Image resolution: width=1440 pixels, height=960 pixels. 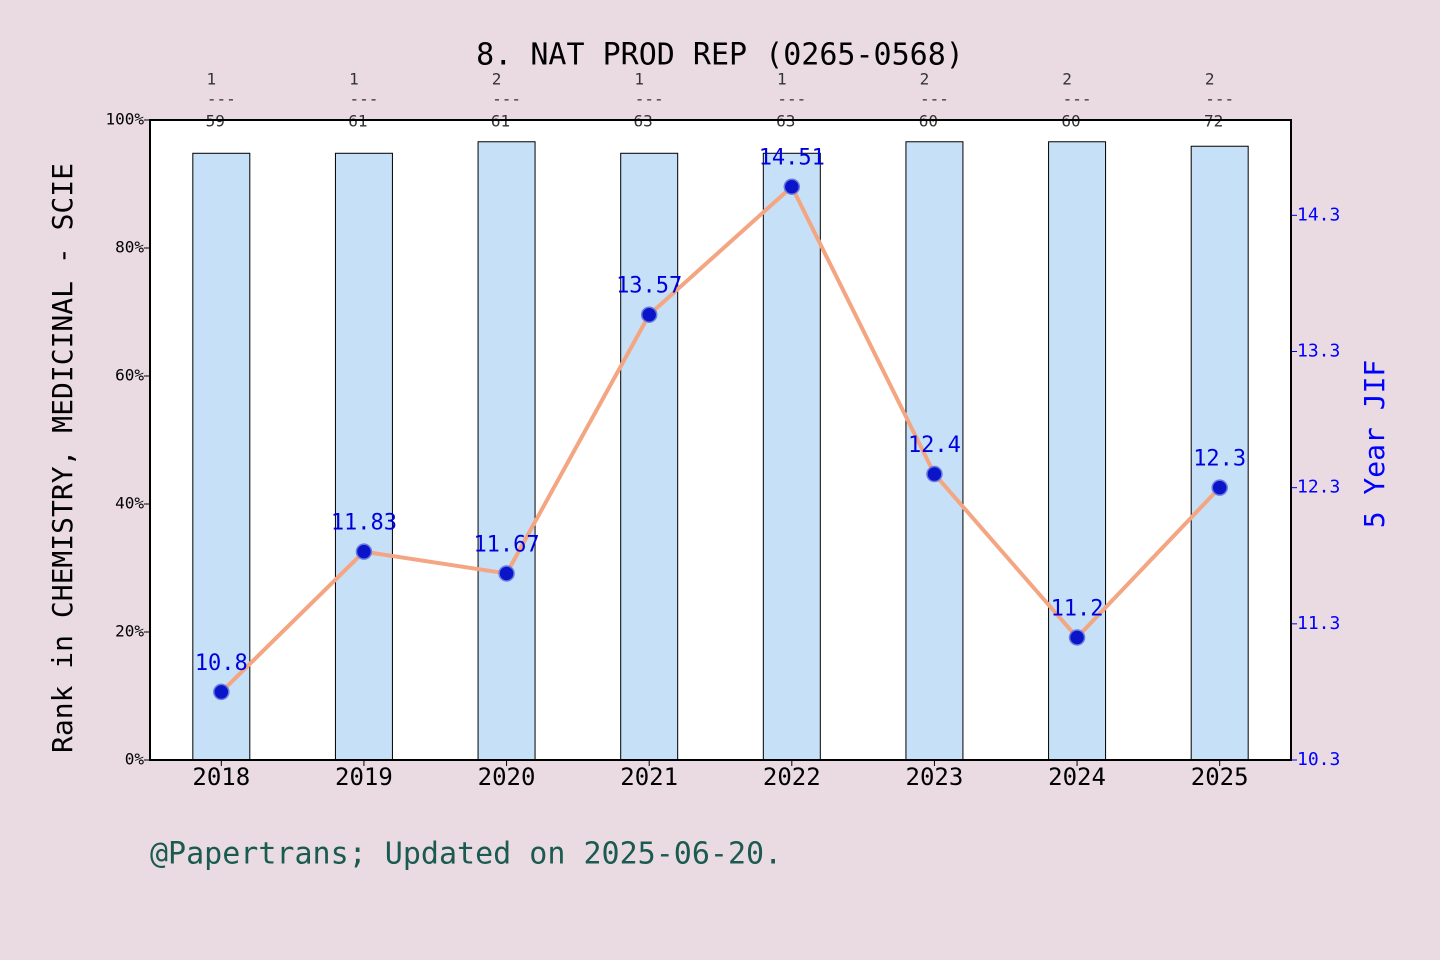 What do you see at coordinates (1077, 777) in the screenshot?
I see `x-tick-label: 2024` at bounding box center [1077, 777].